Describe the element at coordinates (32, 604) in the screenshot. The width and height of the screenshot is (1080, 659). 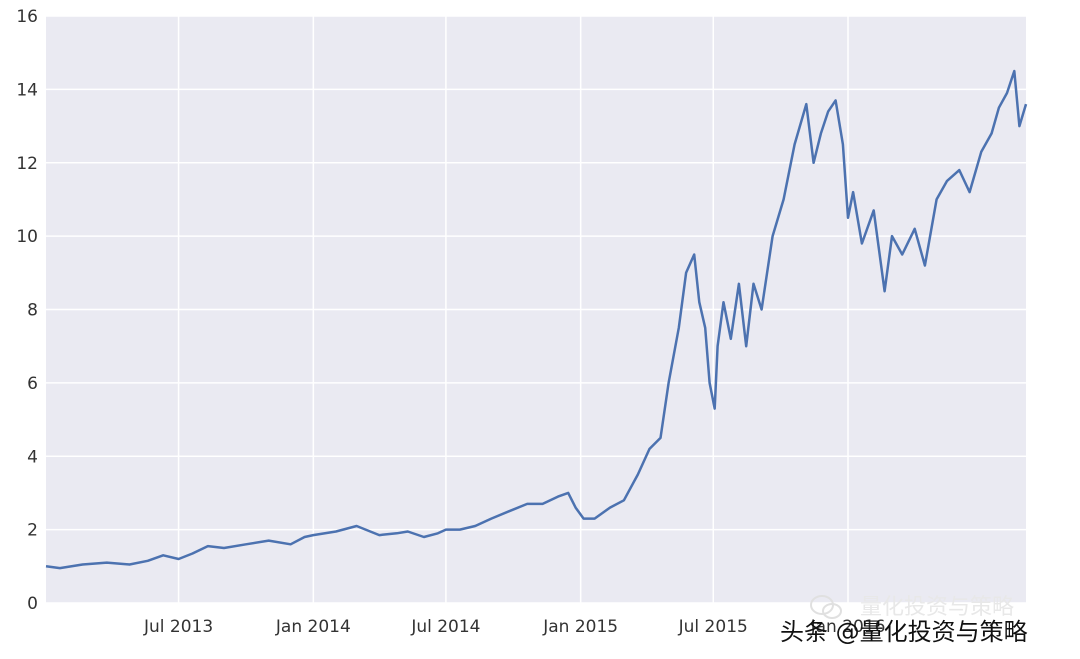
I see `y-tick-label: 0` at that location.